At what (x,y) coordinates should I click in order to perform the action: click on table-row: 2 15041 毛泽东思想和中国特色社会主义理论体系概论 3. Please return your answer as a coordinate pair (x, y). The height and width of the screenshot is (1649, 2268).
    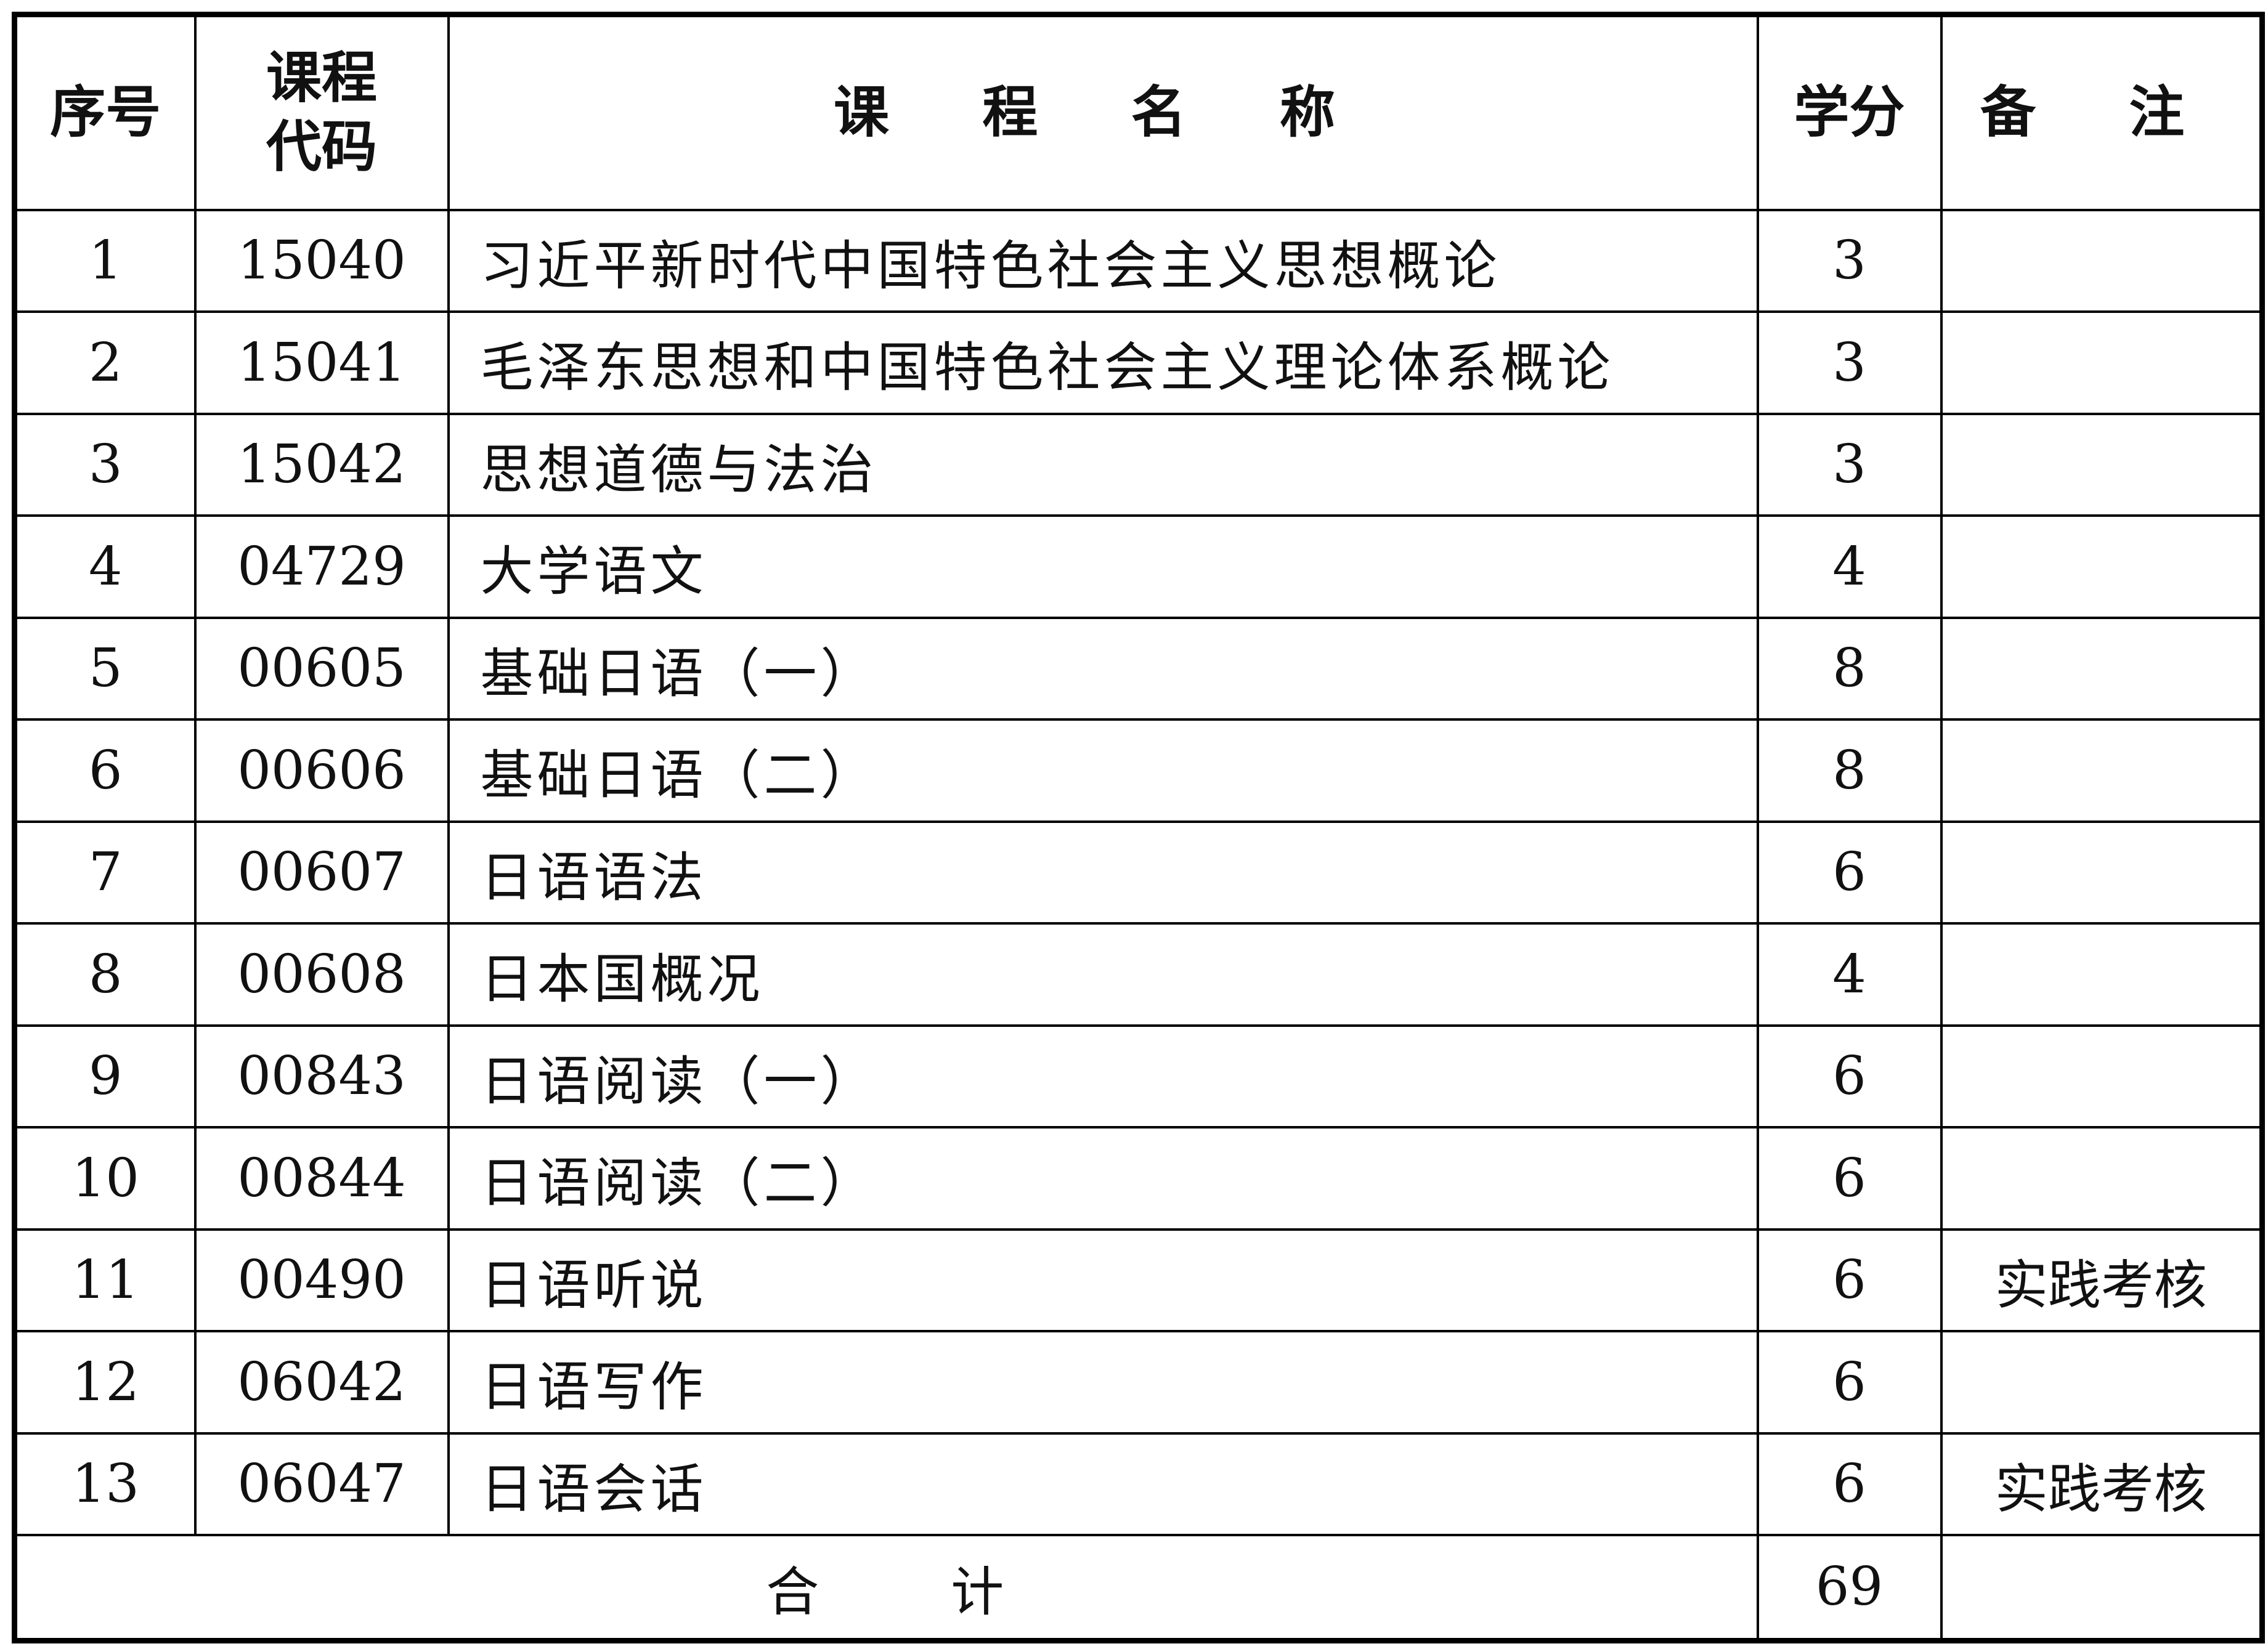
    Looking at the image, I should click on (1138, 363).